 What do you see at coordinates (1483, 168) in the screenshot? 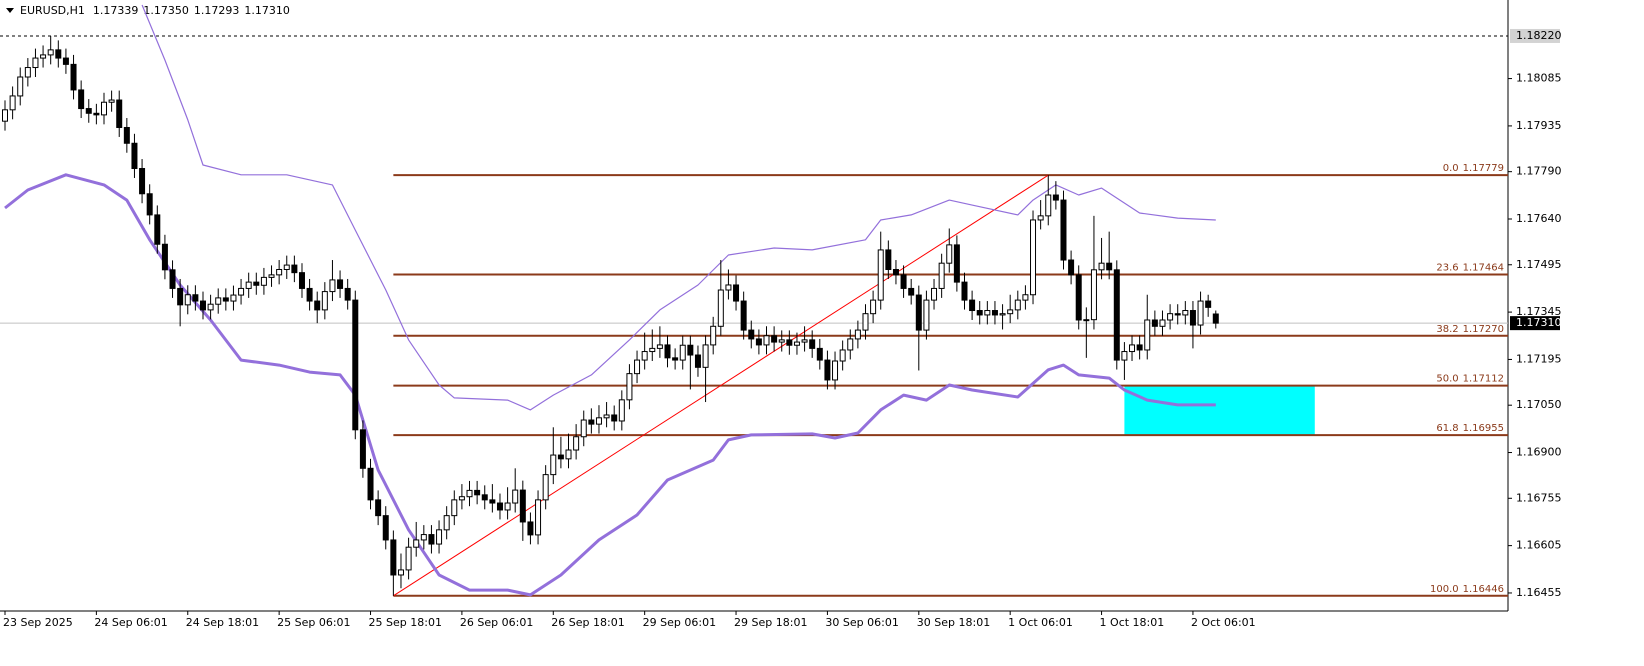
I see `fib-price: 1.17779` at bounding box center [1483, 168].